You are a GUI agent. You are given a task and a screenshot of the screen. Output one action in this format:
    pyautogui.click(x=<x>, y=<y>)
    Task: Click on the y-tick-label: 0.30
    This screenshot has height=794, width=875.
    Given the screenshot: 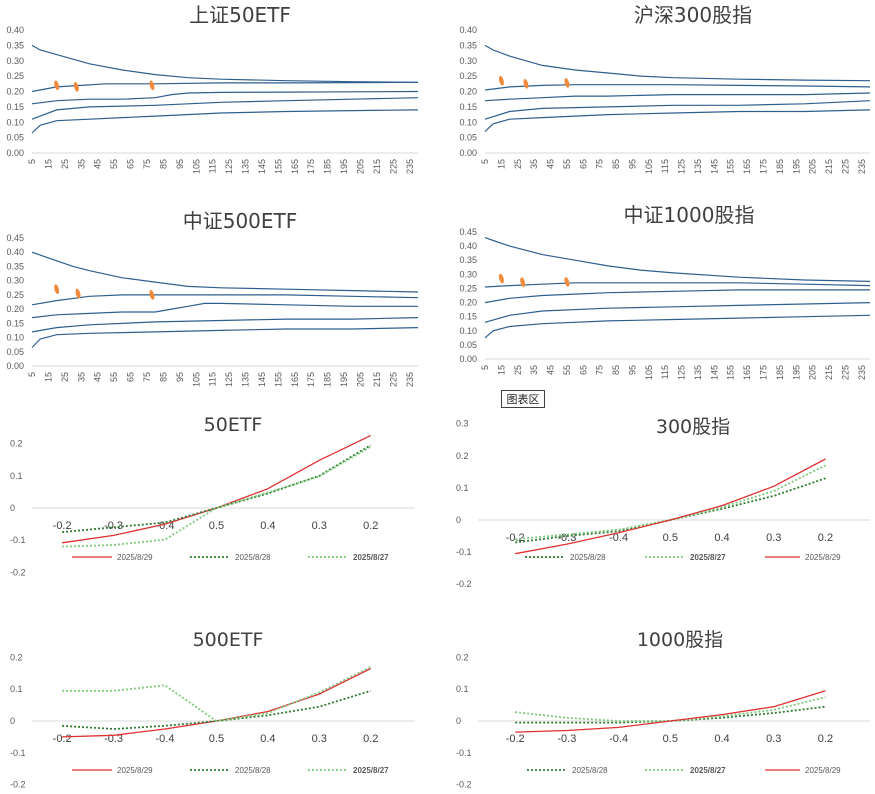 What is the action you would take?
    pyautogui.click(x=468, y=274)
    